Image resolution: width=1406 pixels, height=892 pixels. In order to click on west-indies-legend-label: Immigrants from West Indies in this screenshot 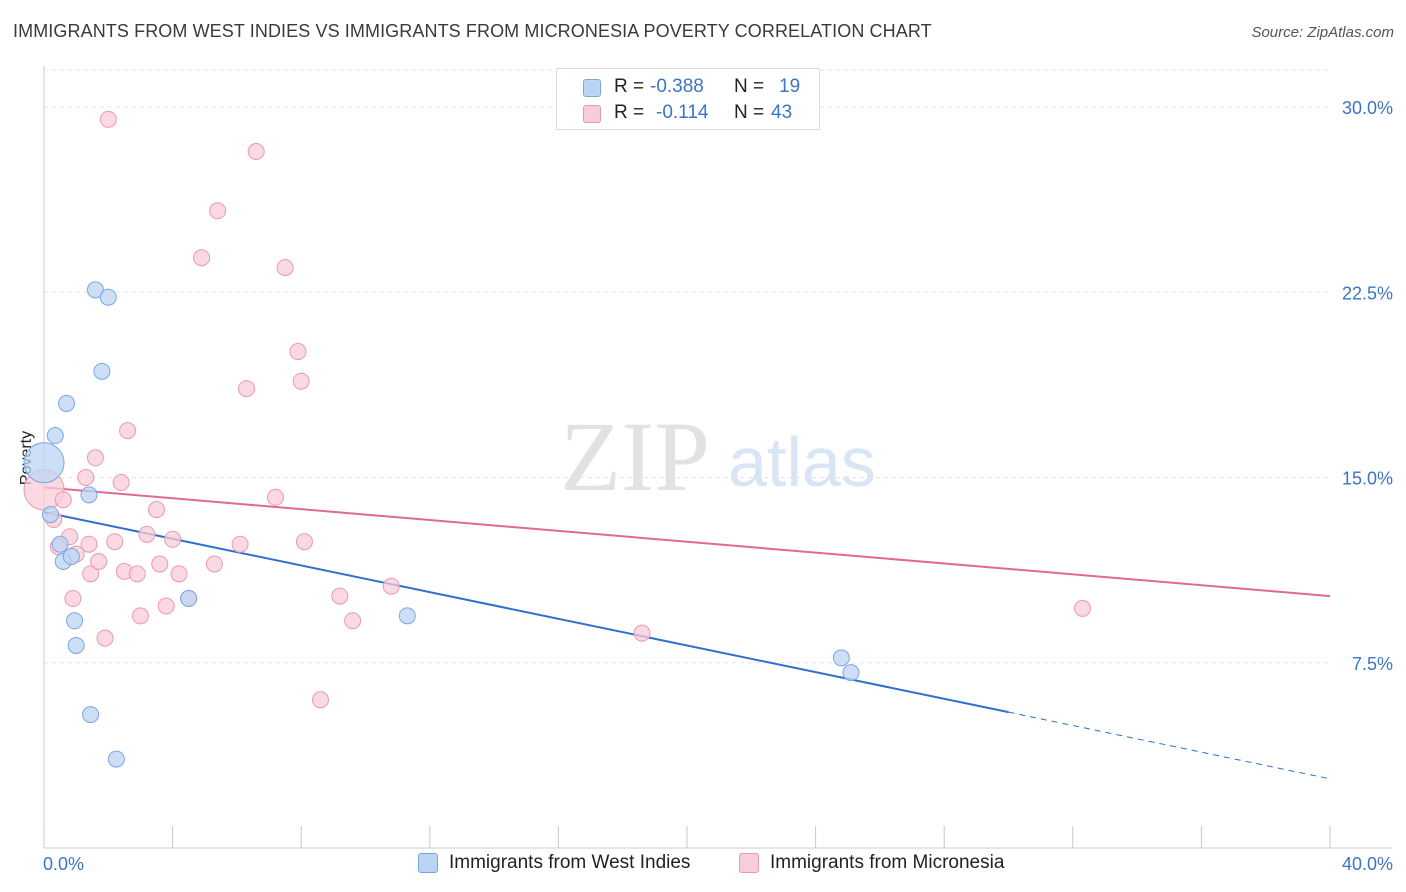, I will do `click(570, 862)`.